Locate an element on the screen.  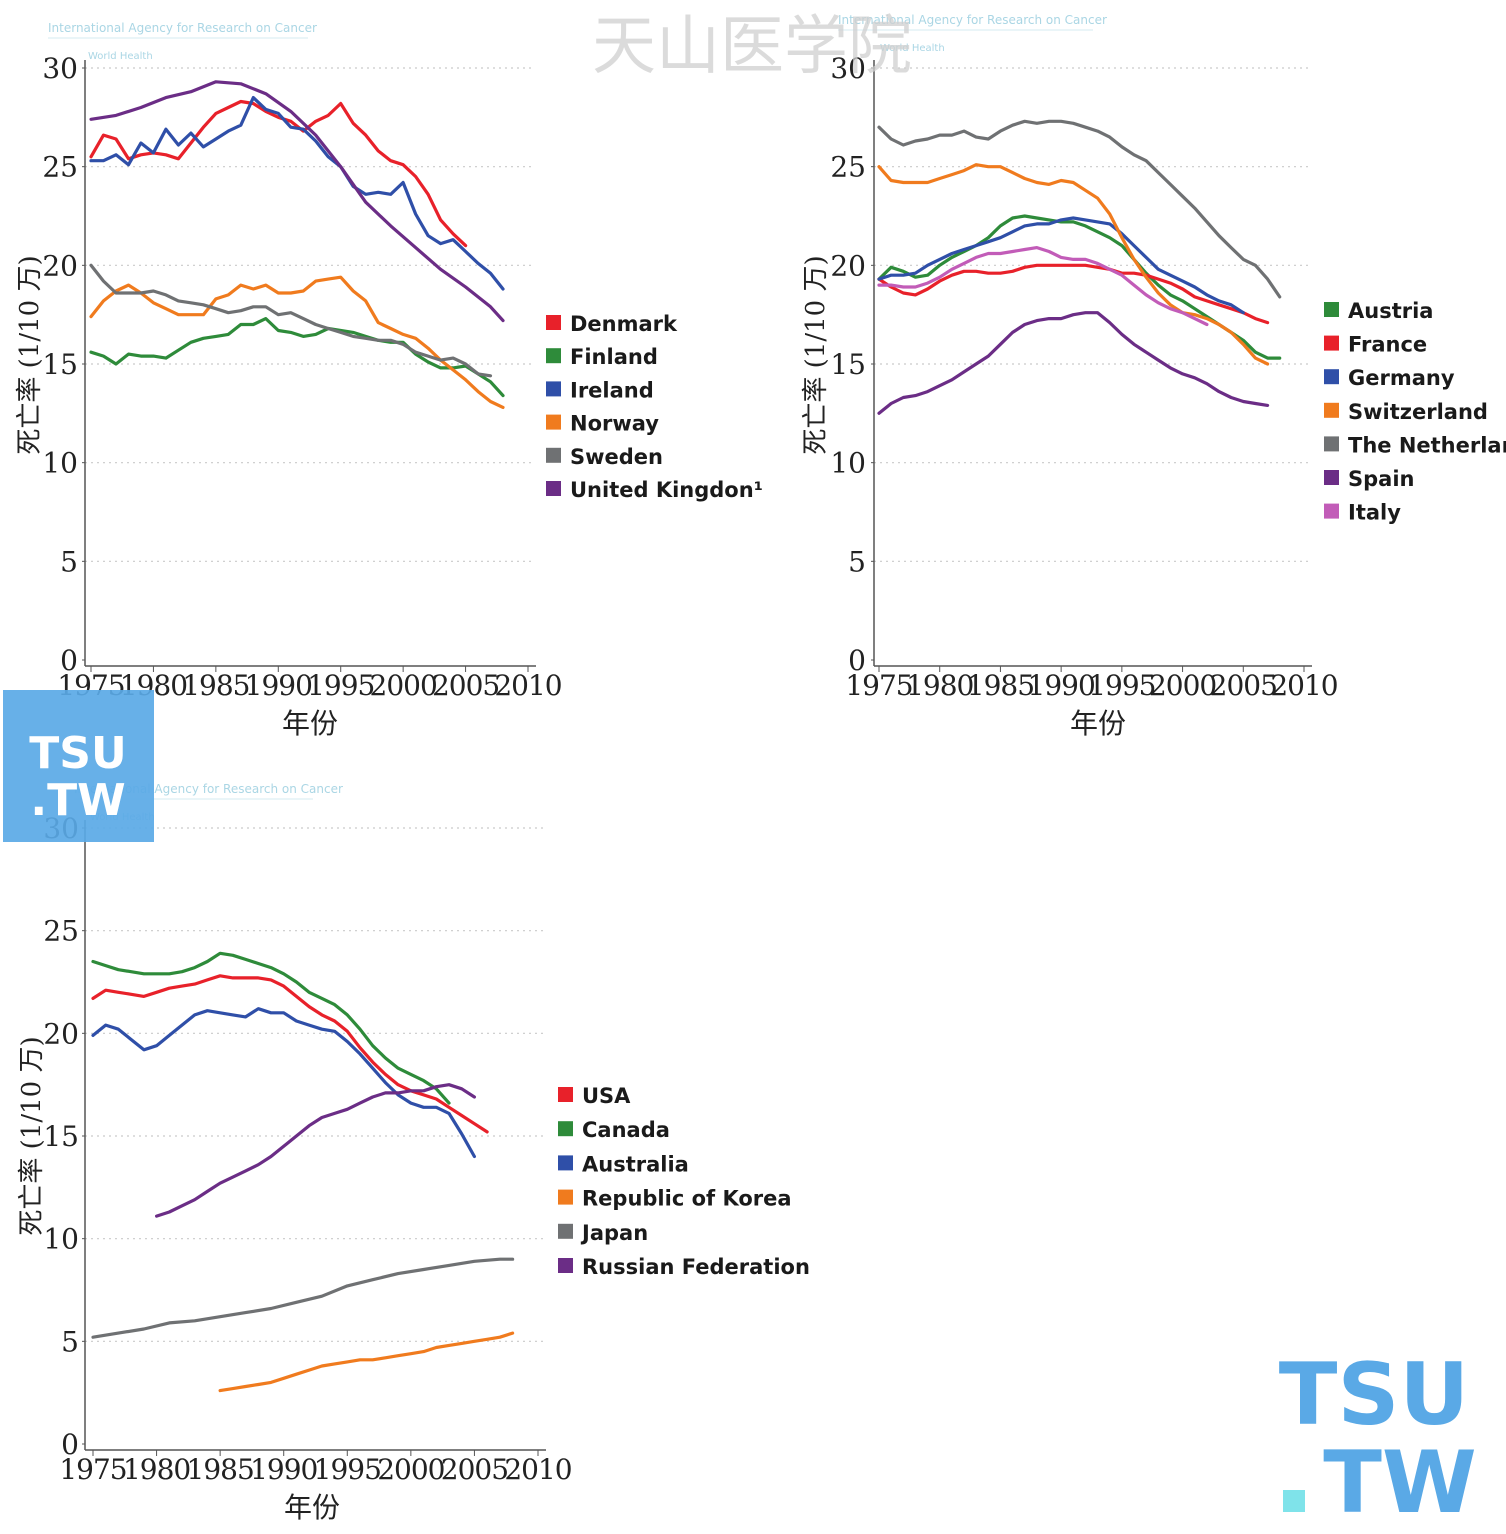
legend-label: Germany is located at coordinates (1401, 378).